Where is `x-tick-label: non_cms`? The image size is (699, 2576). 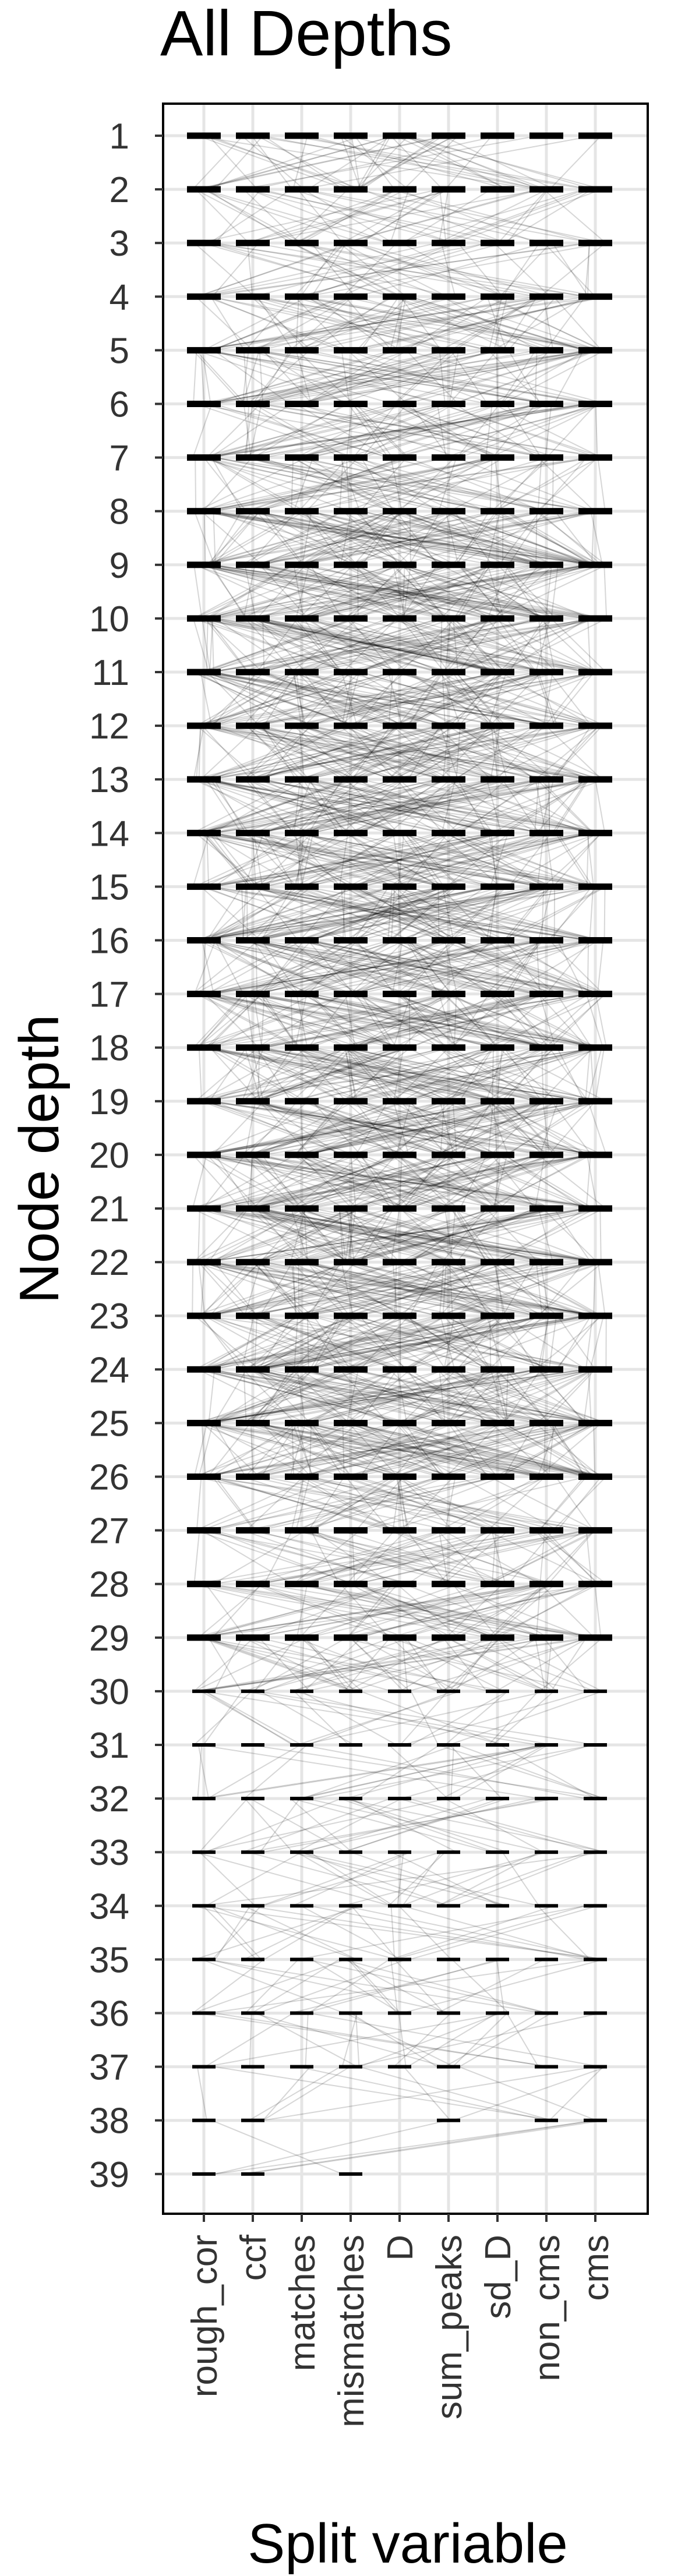 x-tick-label: non_cms is located at coordinates (547, 2308).